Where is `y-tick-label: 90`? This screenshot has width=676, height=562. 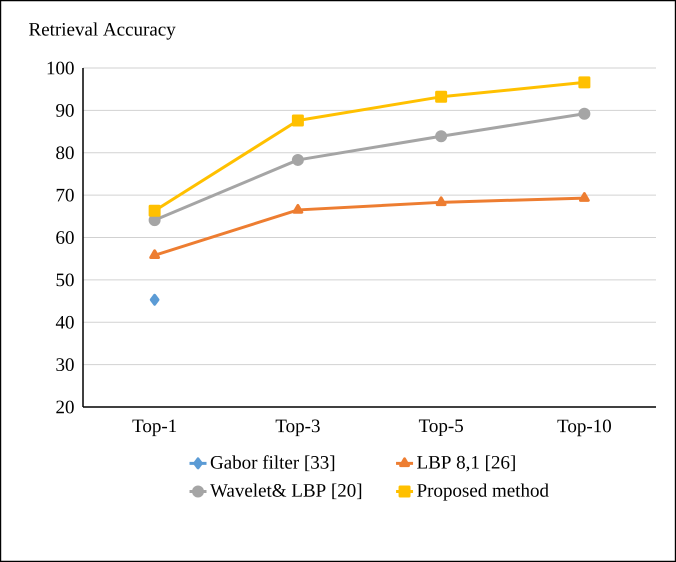
y-tick-label: 90 is located at coordinates (65, 110).